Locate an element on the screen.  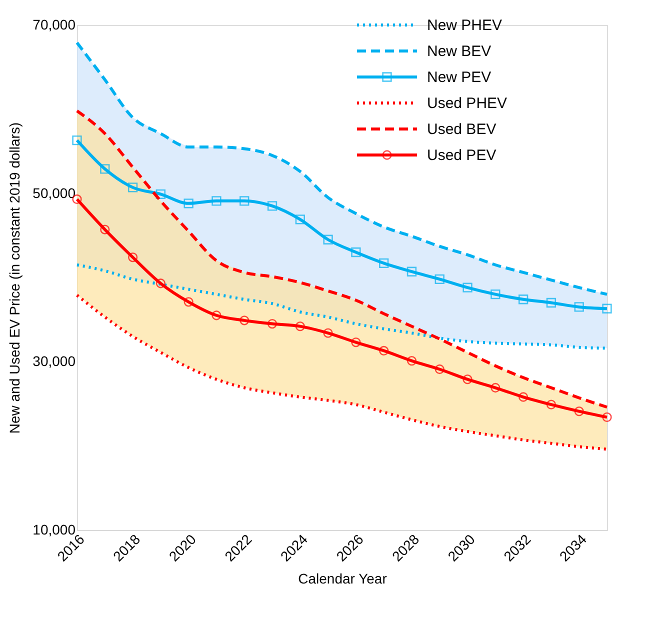
y-tick-label: 10,000 is located at coordinates (54, 530).